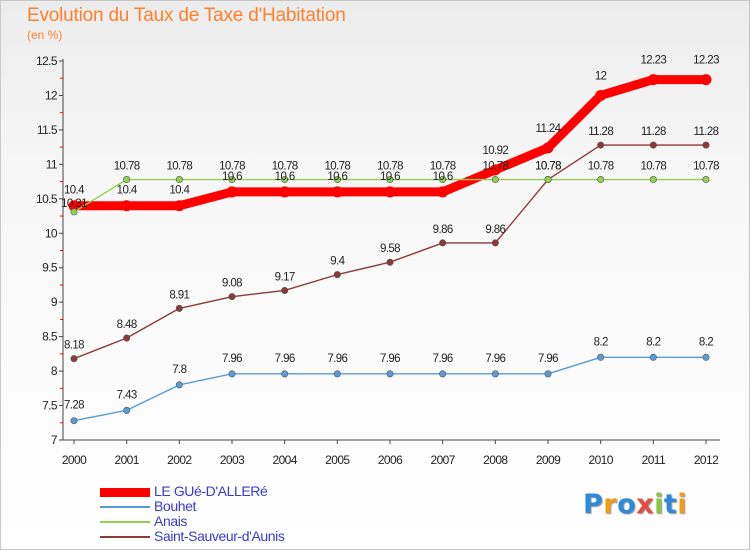 The width and height of the screenshot is (750, 550). What do you see at coordinates (601, 460) in the screenshot?
I see `x-tick-label: 2010` at bounding box center [601, 460].